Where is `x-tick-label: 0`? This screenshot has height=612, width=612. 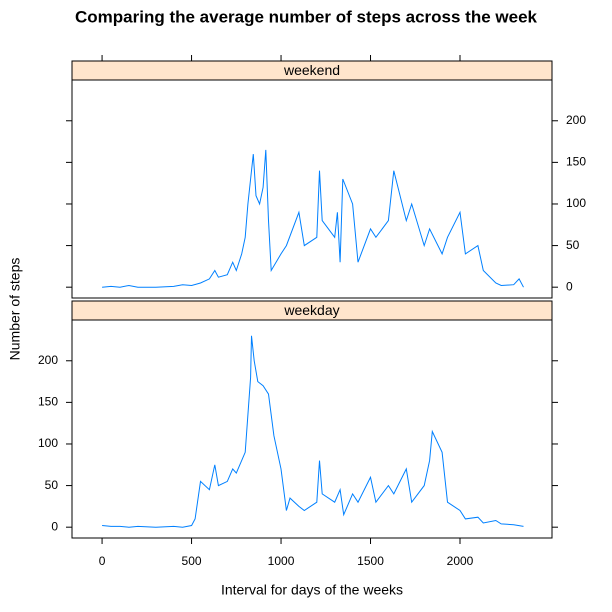
x-tick-label: 0 is located at coordinates (102, 561).